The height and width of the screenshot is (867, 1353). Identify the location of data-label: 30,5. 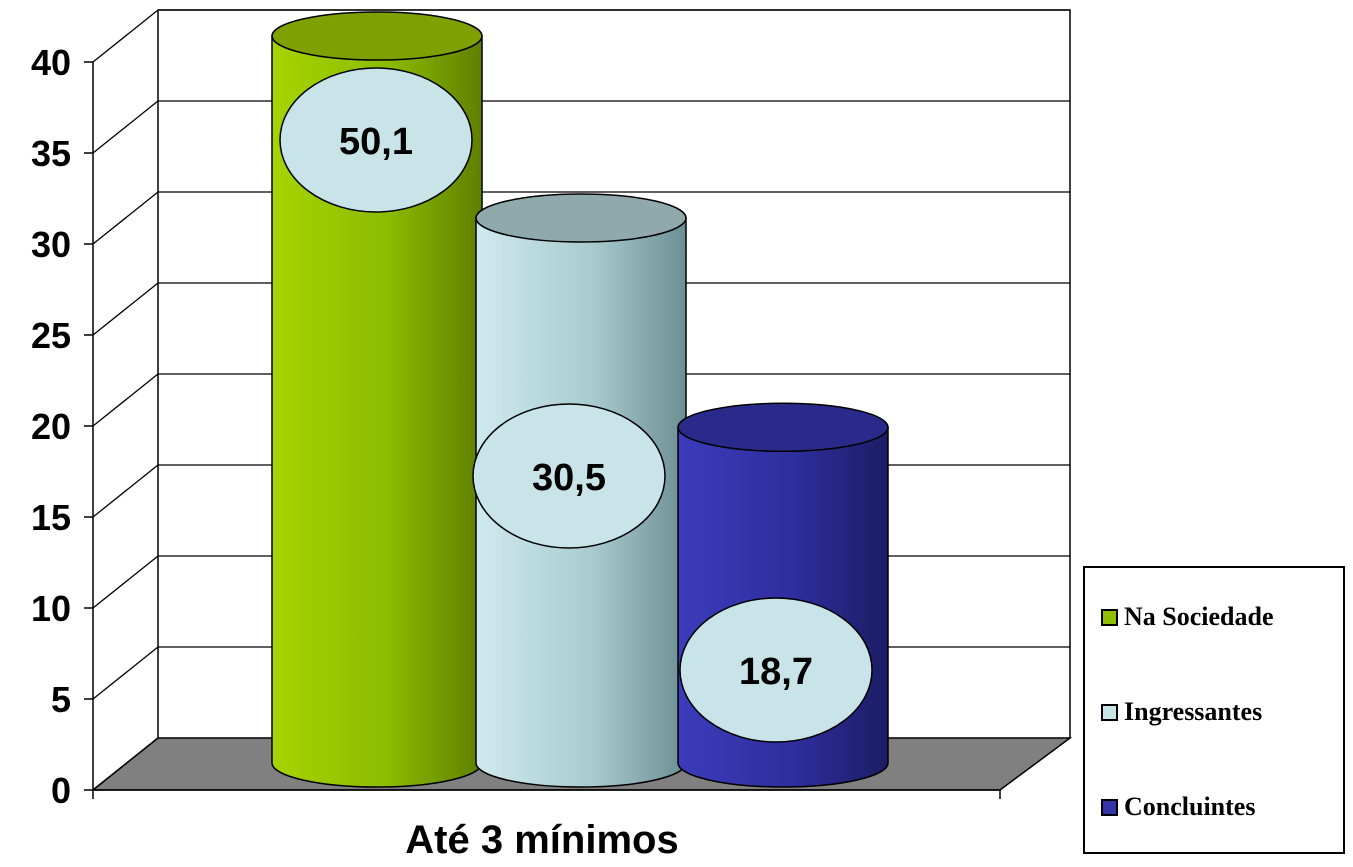
(569, 476).